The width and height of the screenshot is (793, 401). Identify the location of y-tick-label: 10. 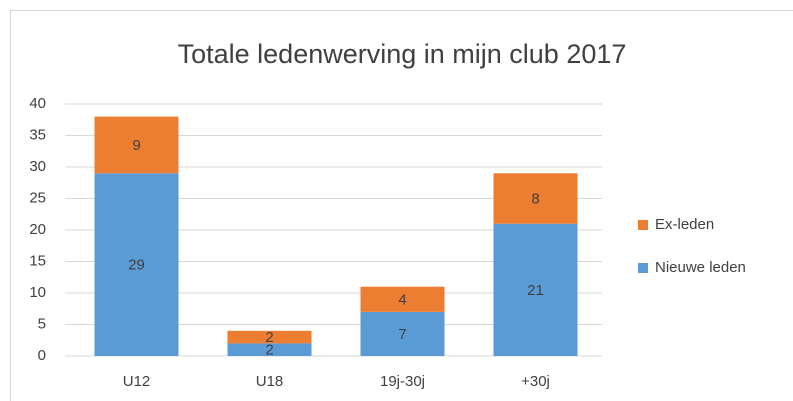
(37, 292).